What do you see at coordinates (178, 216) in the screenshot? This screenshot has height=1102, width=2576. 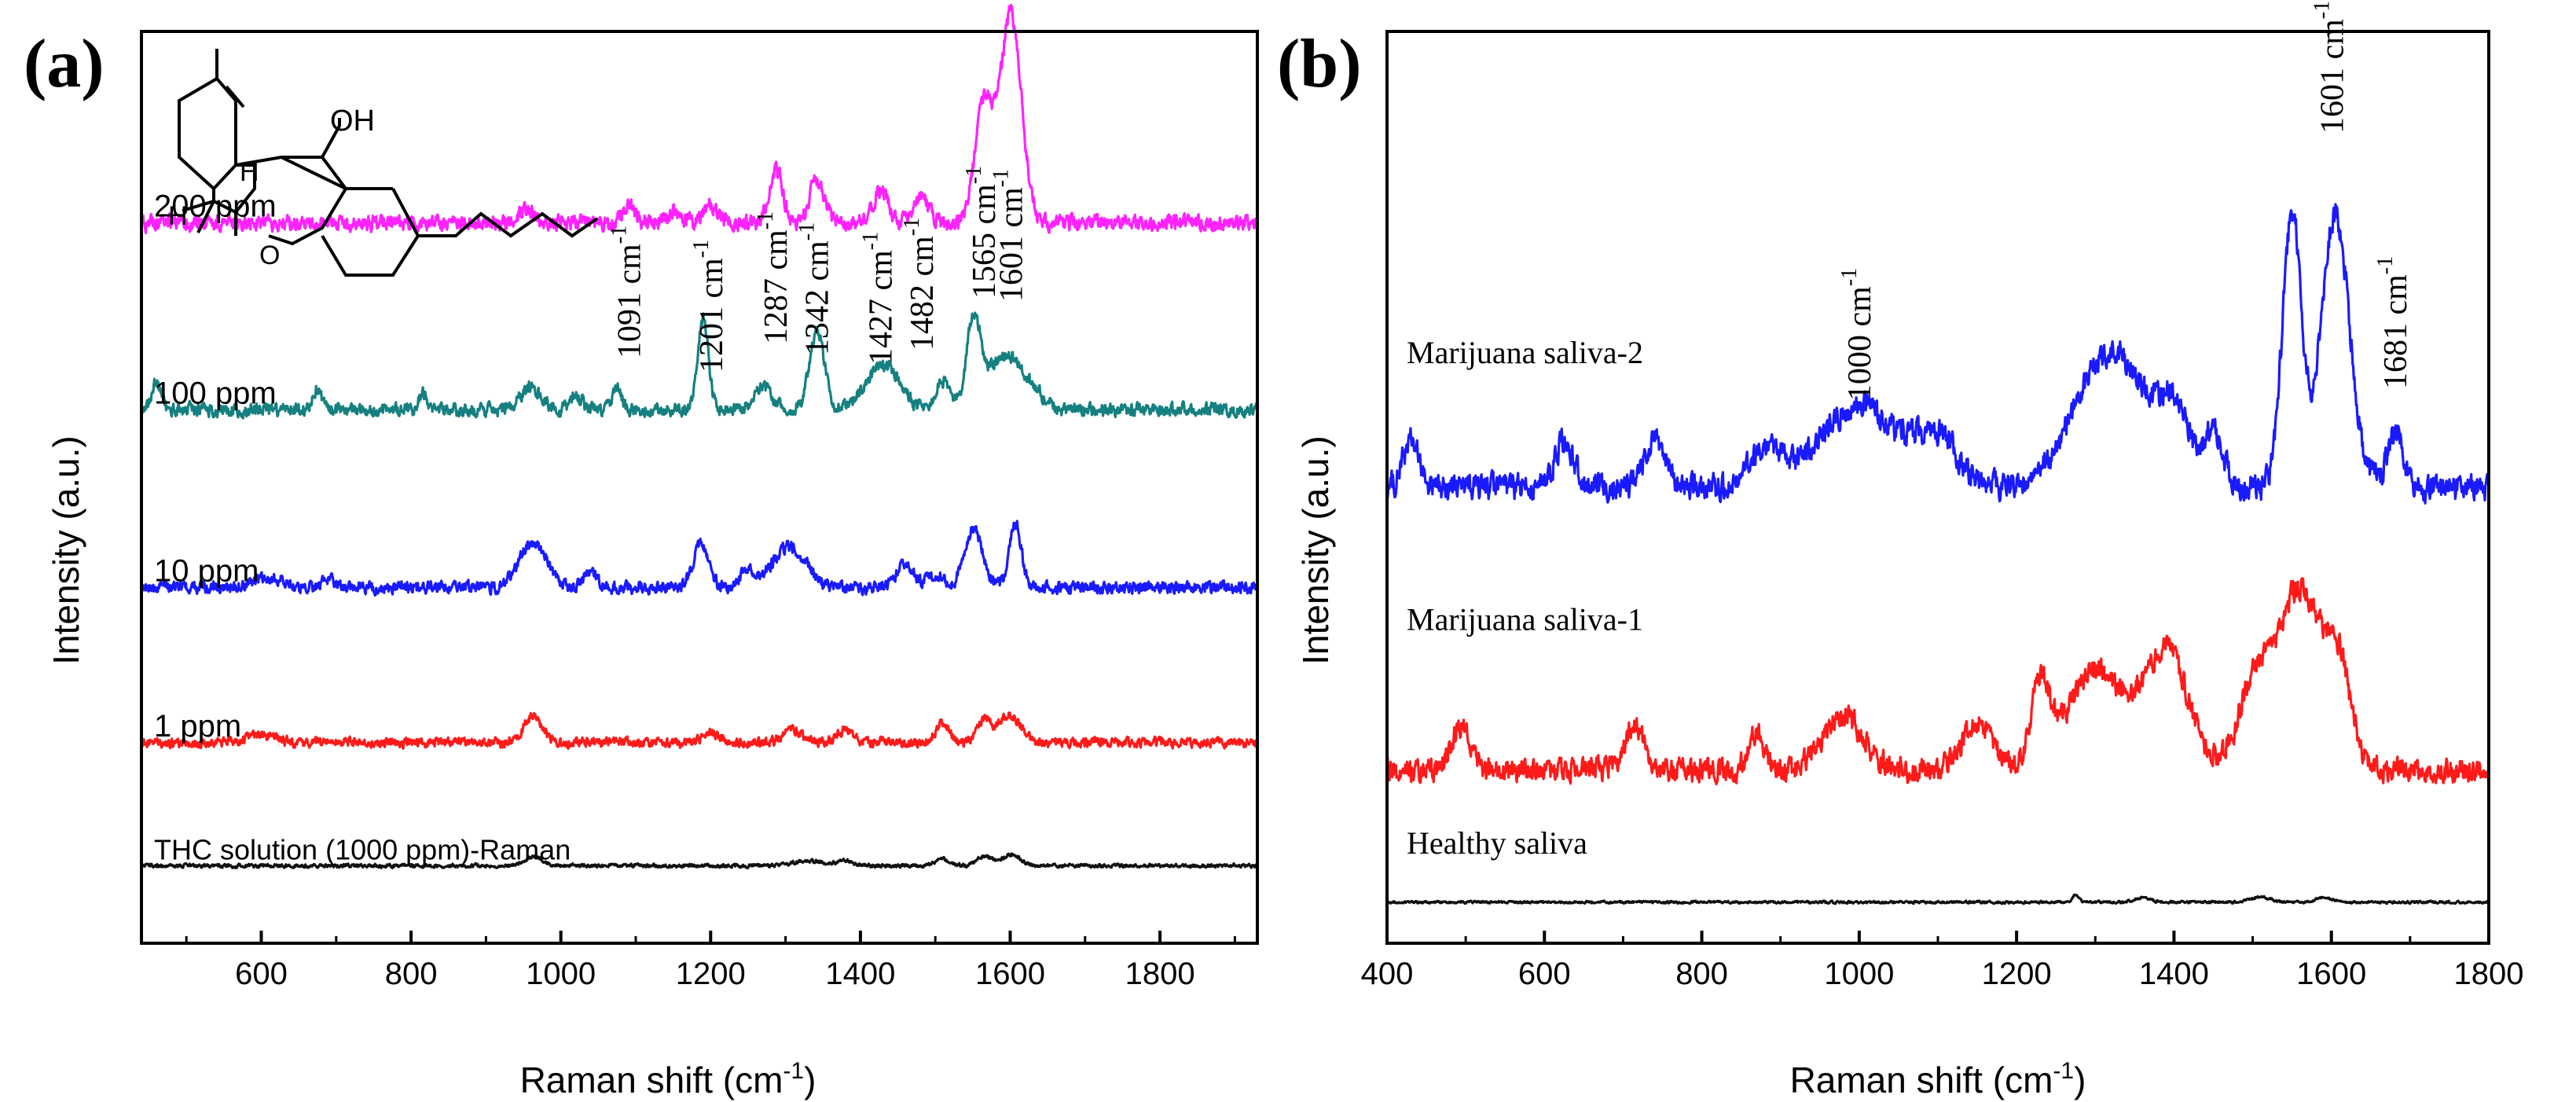 I see `inset-label-h2: H` at bounding box center [178, 216].